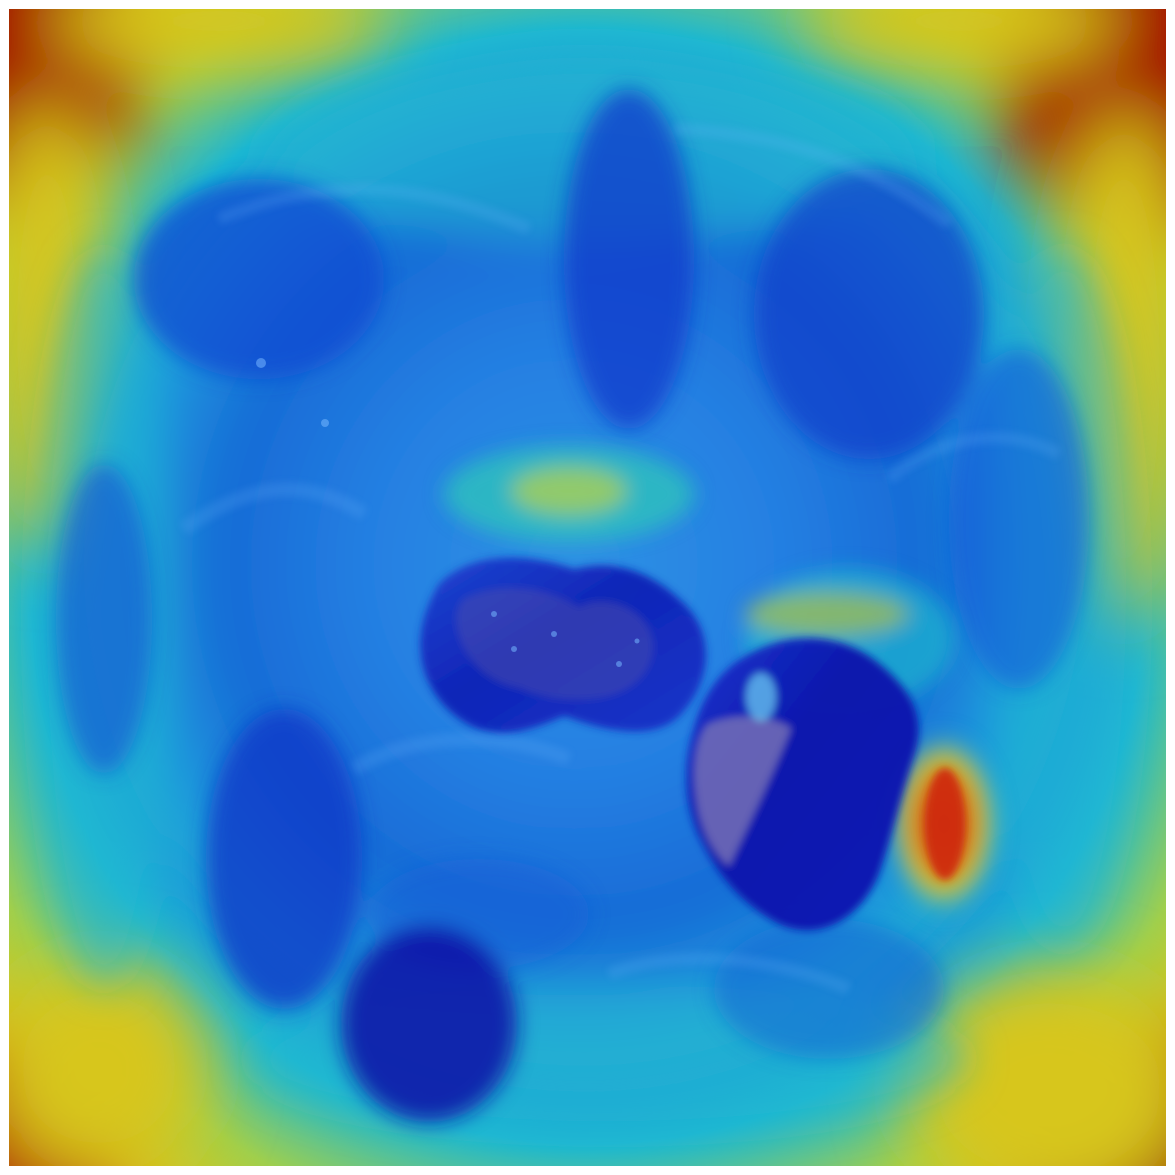 The height and width of the screenshot is (1175, 1175). What do you see at coordinates (1035, 1067) in the screenshot?
I see `bottom-right-yellow-edge` at bounding box center [1035, 1067].